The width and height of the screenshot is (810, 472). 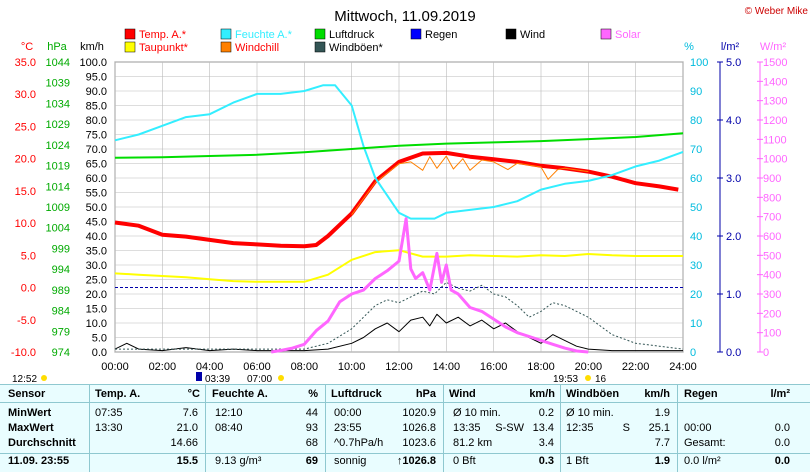 I want to click on humidity-time: 12:10, so click(x=229, y=413).